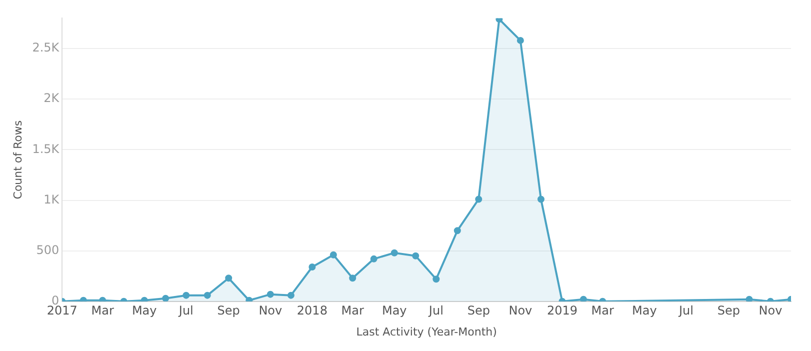 This screenshot has height=351, width=811. Describe the element at coordinates (46, 47) in the screenshot. I see `y-tick-label: 2.5K` at that location.